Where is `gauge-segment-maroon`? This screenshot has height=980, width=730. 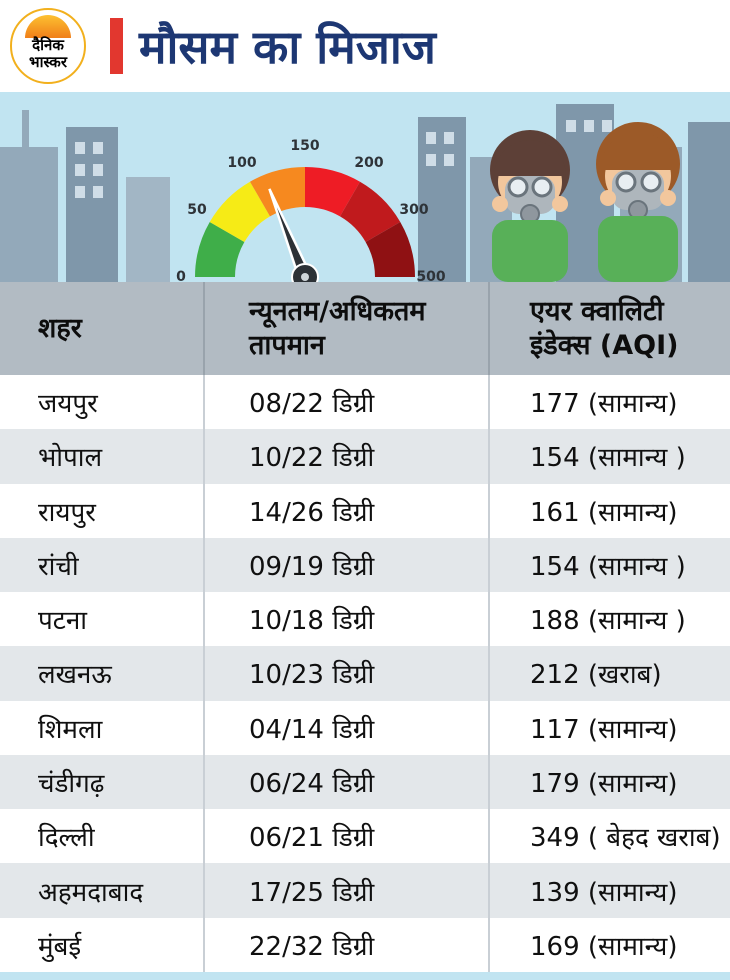
gauge-segment-maroon is located at coordinates (390, 249).